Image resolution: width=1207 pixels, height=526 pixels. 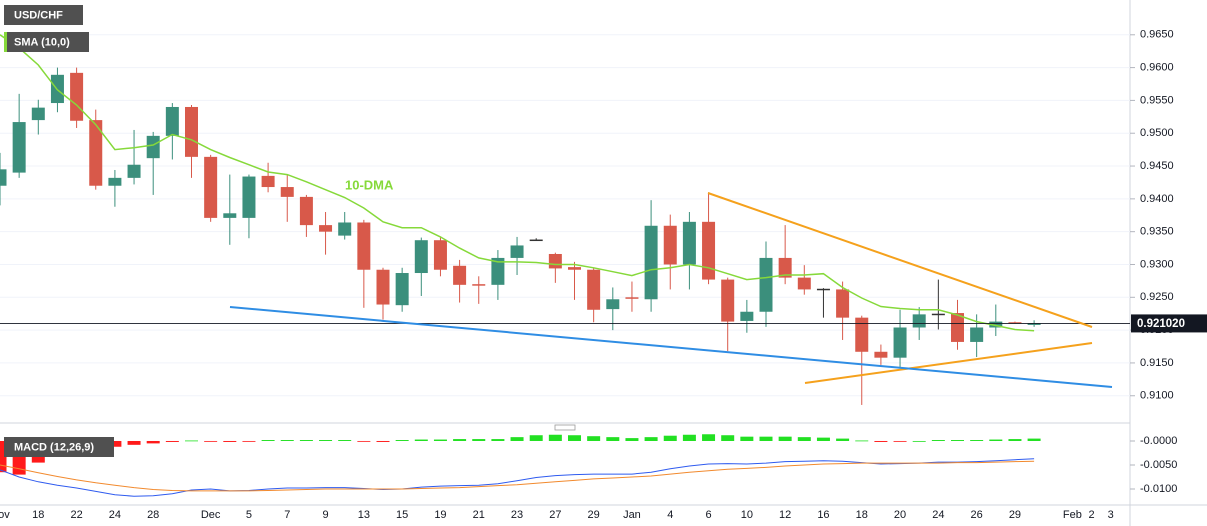 What do you see at coordinates (1157, 396) in the screenshot?
I see `y-tick-label: 0.9100` at bounding box center [1157, 396].